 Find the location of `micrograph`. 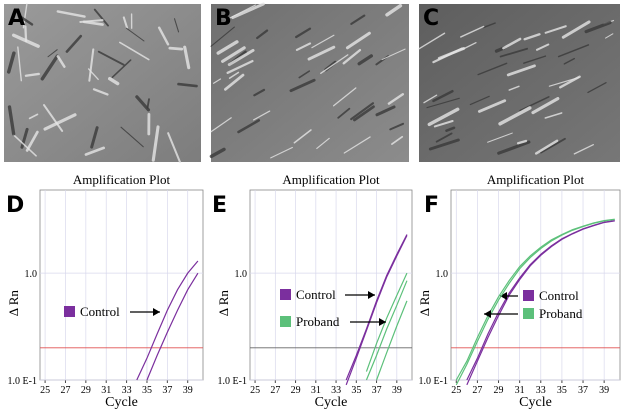

micrograph is located at coordinates (519, 83).